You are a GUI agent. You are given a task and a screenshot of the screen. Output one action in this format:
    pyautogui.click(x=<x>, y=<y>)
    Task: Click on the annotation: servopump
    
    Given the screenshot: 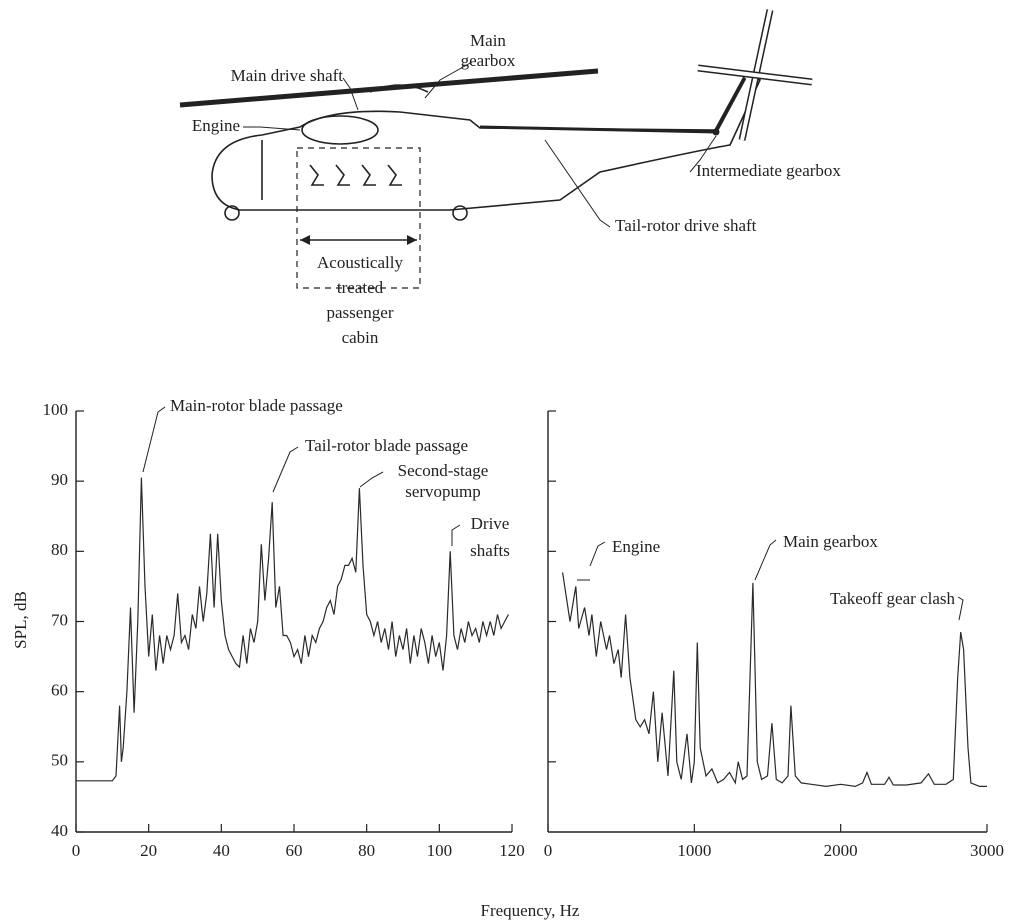 What is the action you would take?
    pyautogui.click(x=443, y=491)
    